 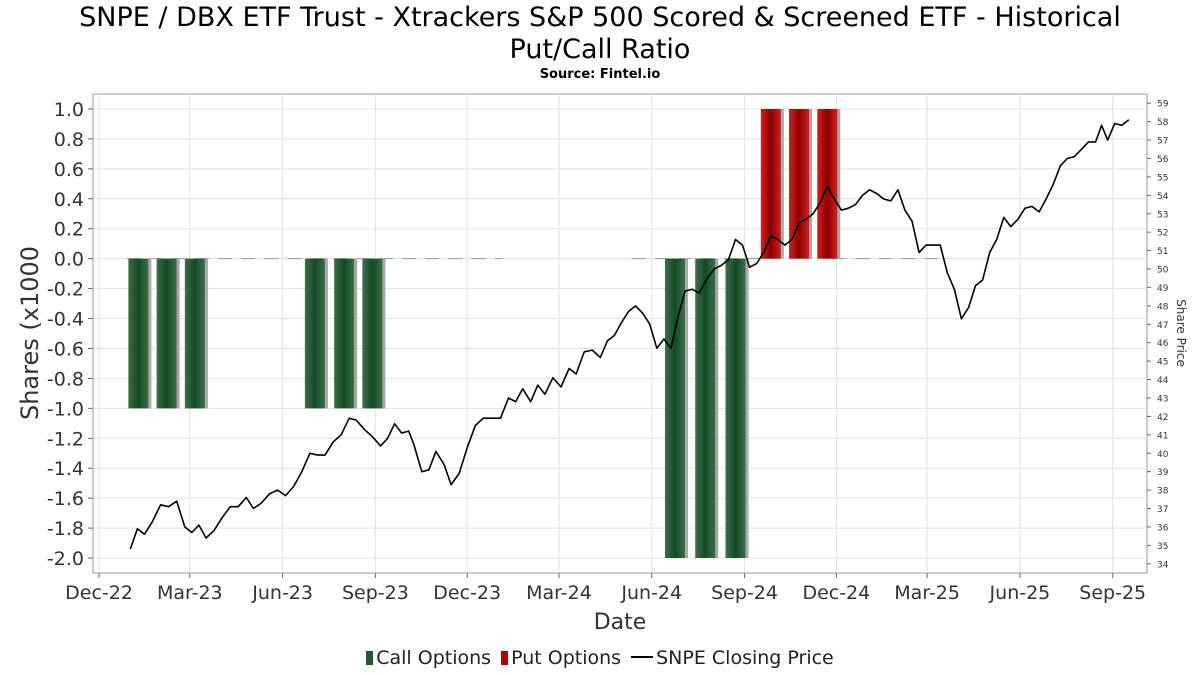 I want to click on y2-tick-label: 53, so click(x=1162, y=215).